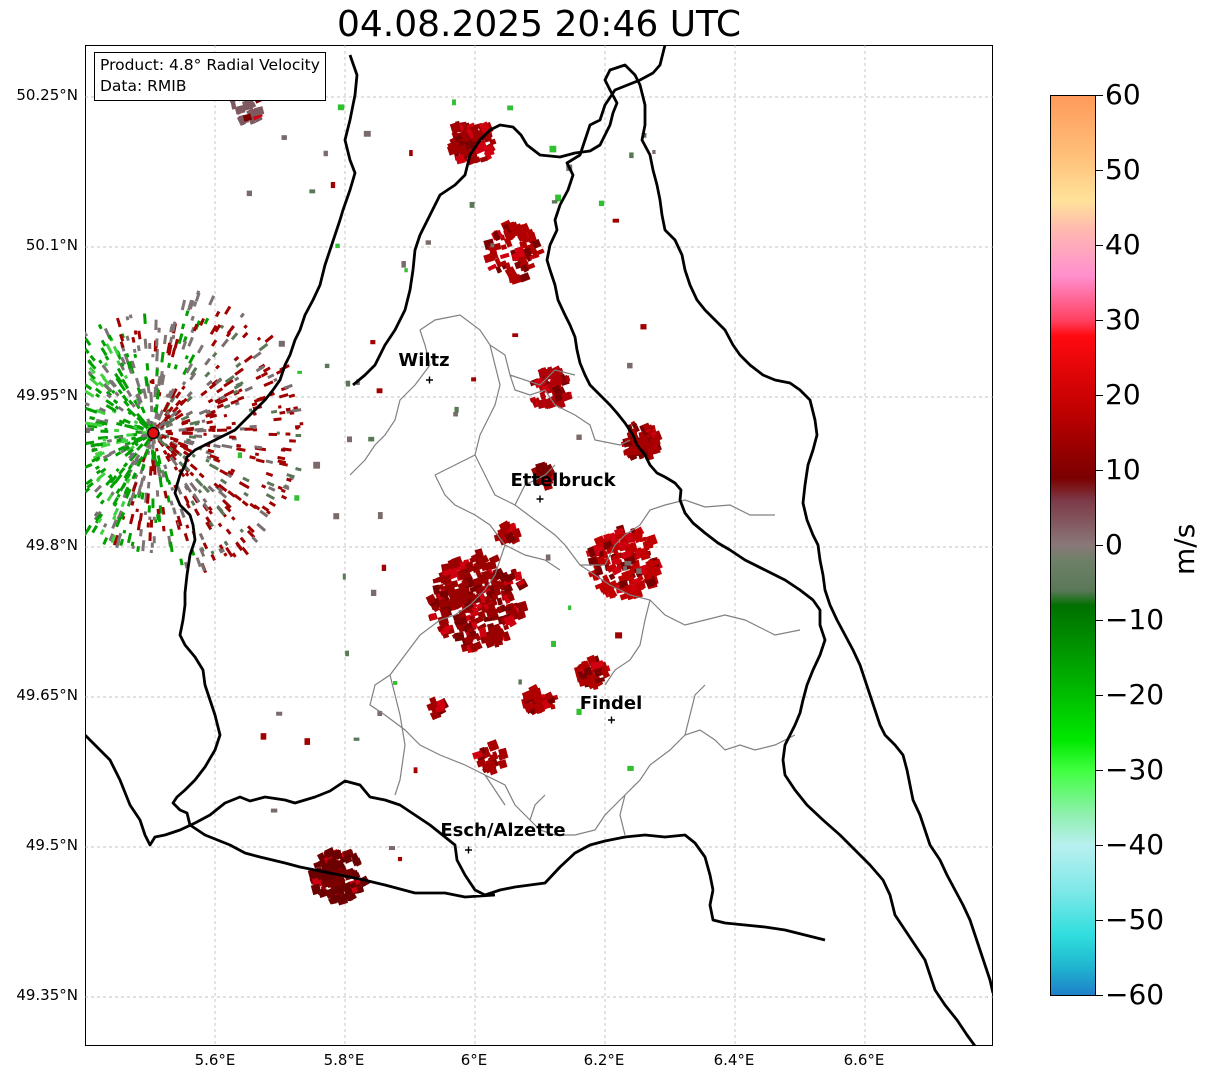 This screenshot has width=1207, height=1081. Describe the element at coordinates (734, 1060) in the screenshot. I see `lon-label-6.4: 6.4°E` at that location.